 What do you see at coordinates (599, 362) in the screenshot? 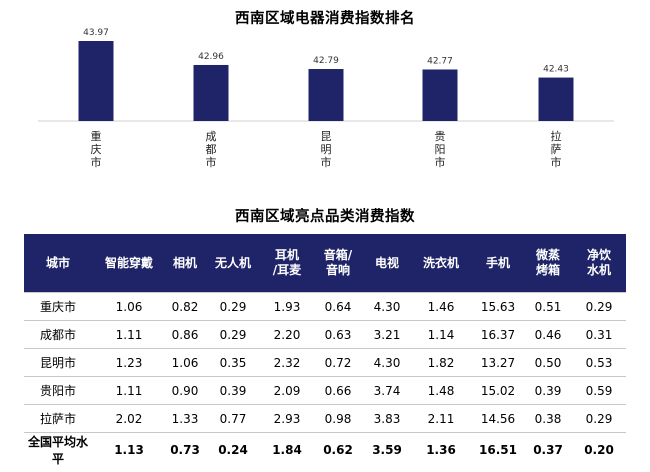
I see `value-cell: 0.53` at bounding box center [599, 362].